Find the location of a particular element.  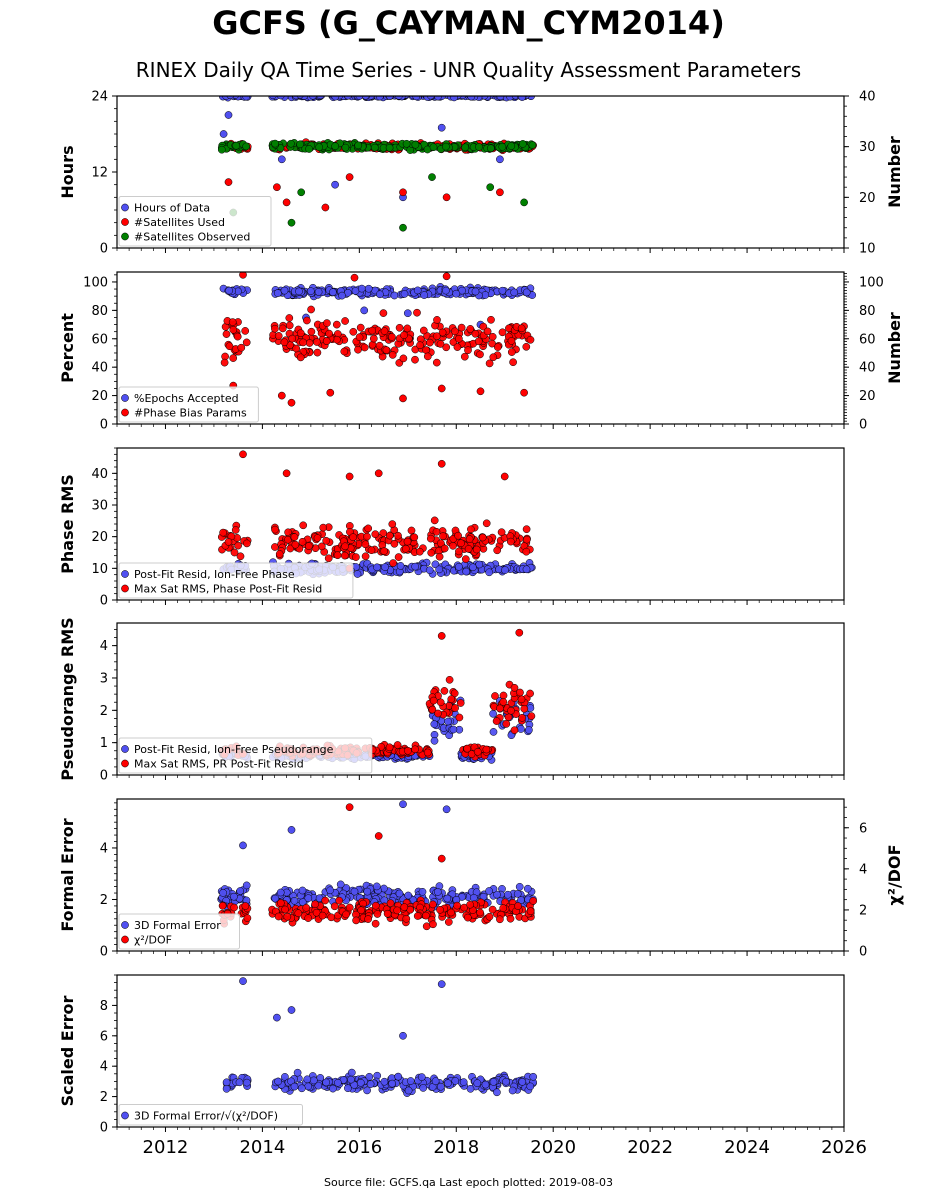

x-tick-label: 2026 is located at coordinates (844, 1147).